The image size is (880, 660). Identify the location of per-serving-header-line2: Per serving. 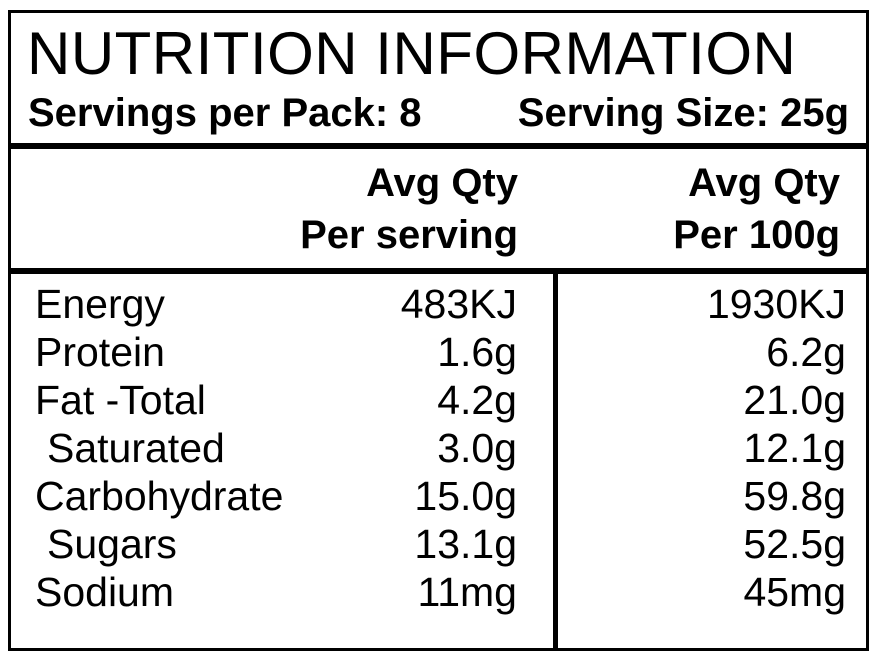
(409, 235).